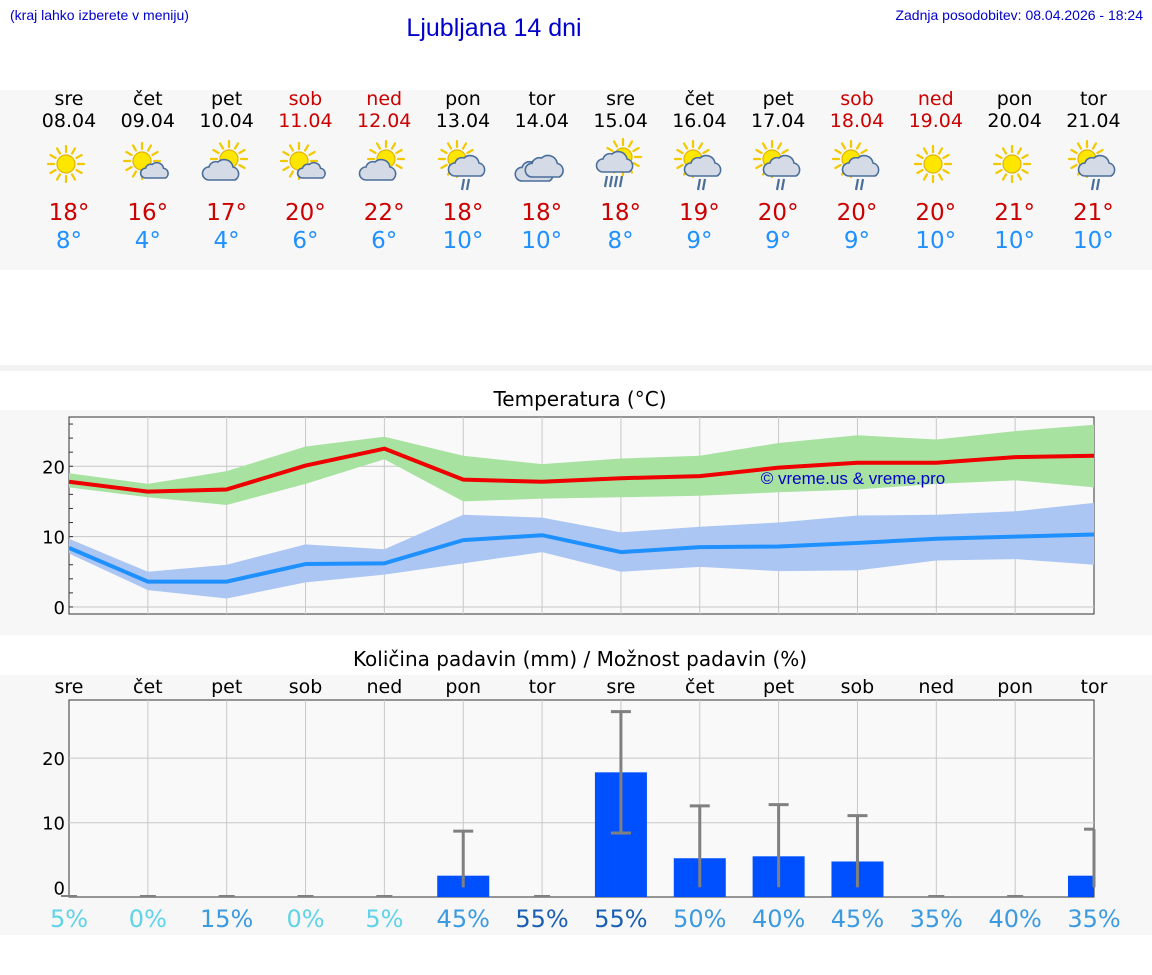 This screenshot has width=1152, height=975. I want to click on min-temperature-range-band, so click(581, 550).